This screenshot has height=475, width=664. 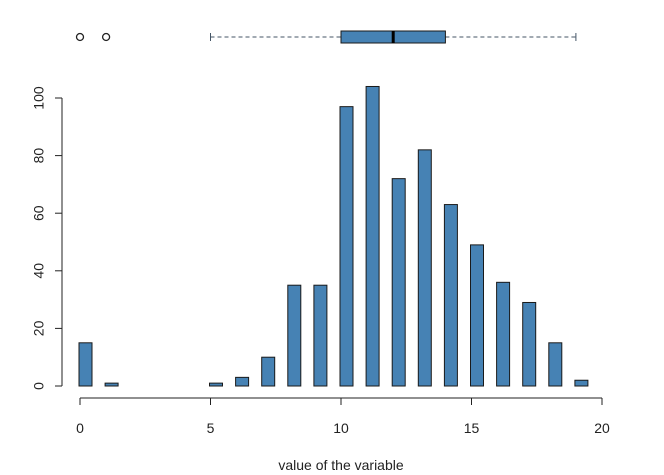 What do you see at coordinates (326, 37) in the screenshot?
I see `boxplot` at bounding box center [326, 37].